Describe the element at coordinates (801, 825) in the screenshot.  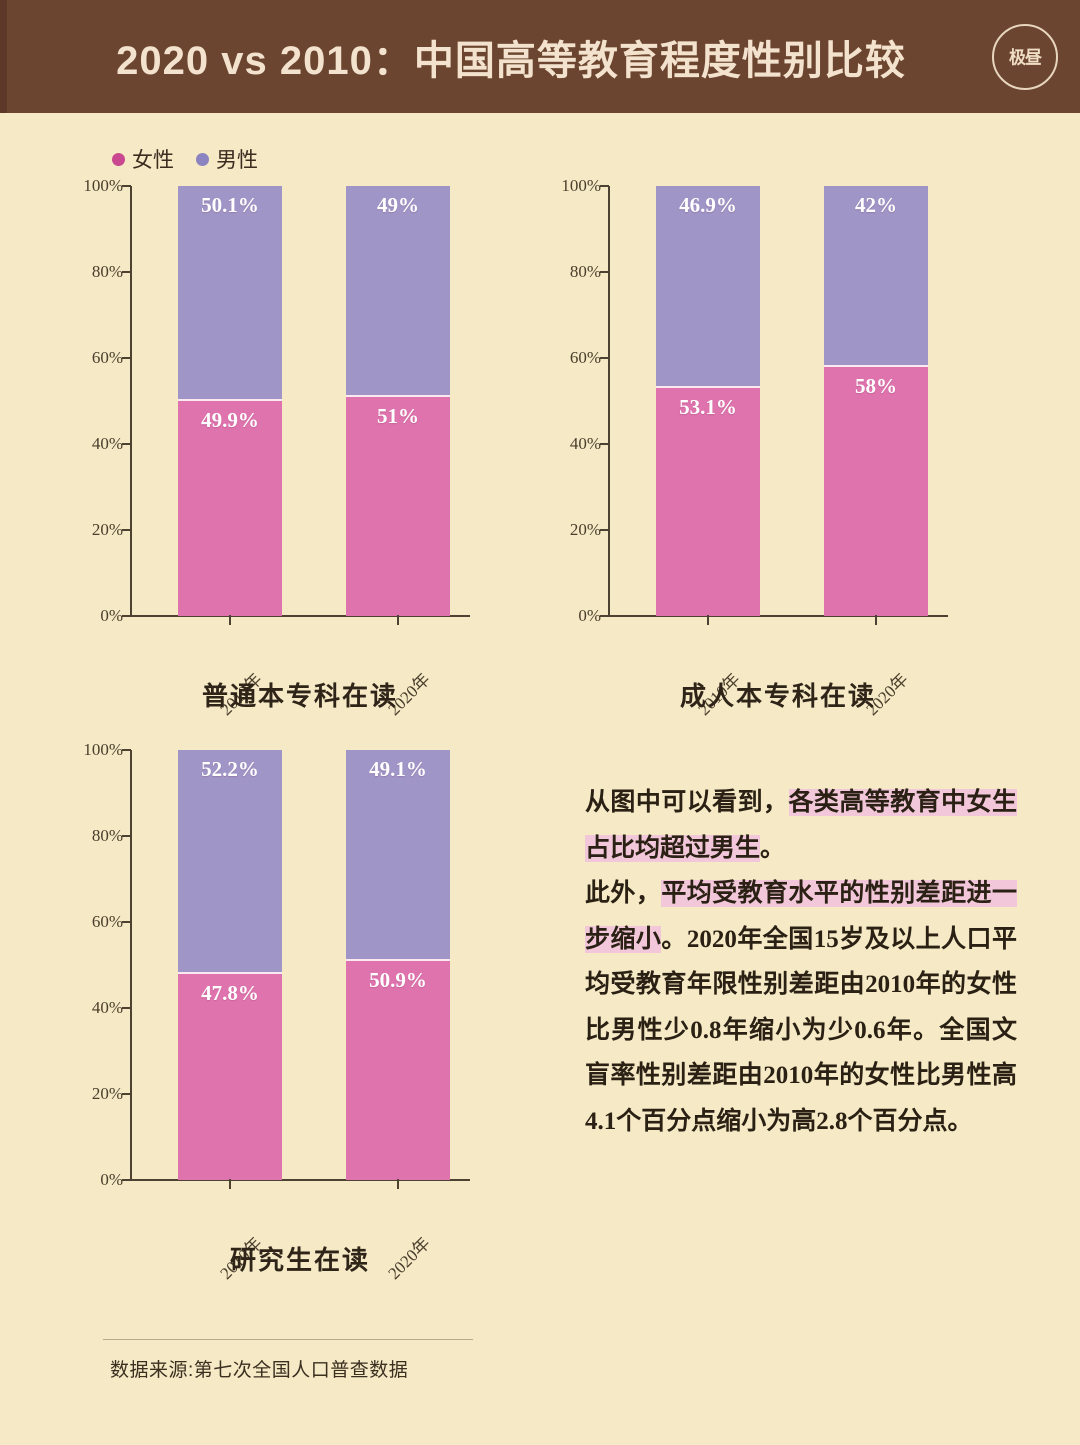
I see `commentary-paragraph-1: 从图中可以看到，各类高等教育中女生占比均超过男生。` at that location.